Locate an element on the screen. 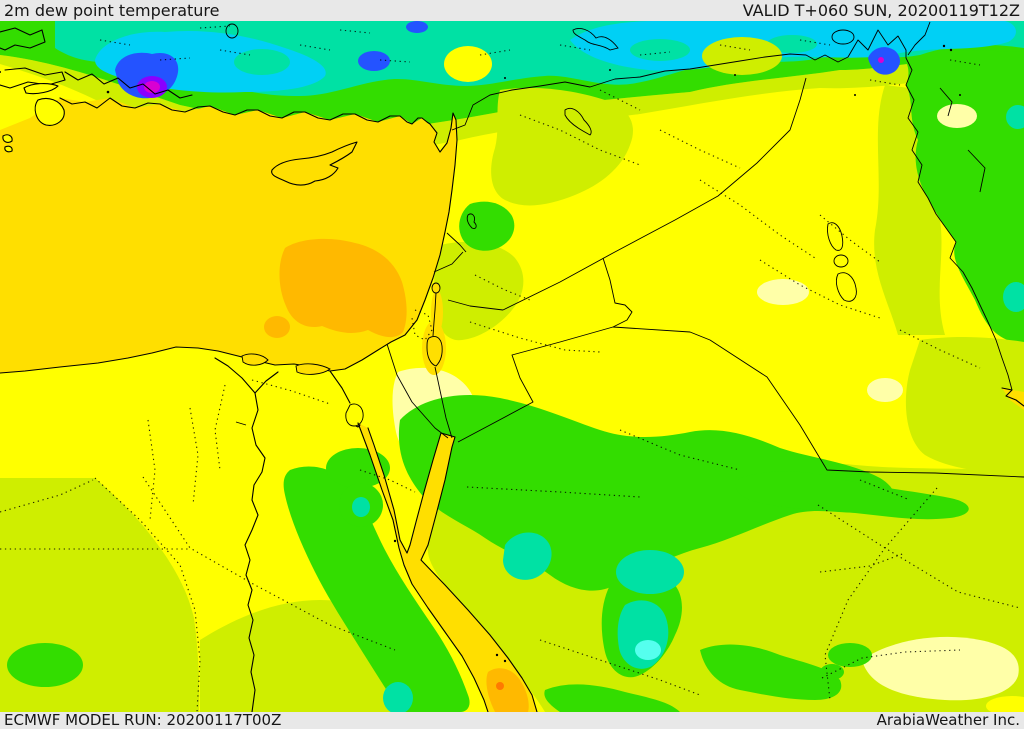 The width and height of the screenshot is (1024, 729). map-title: 2m dew point temperature is located at coordinates (112, 10).